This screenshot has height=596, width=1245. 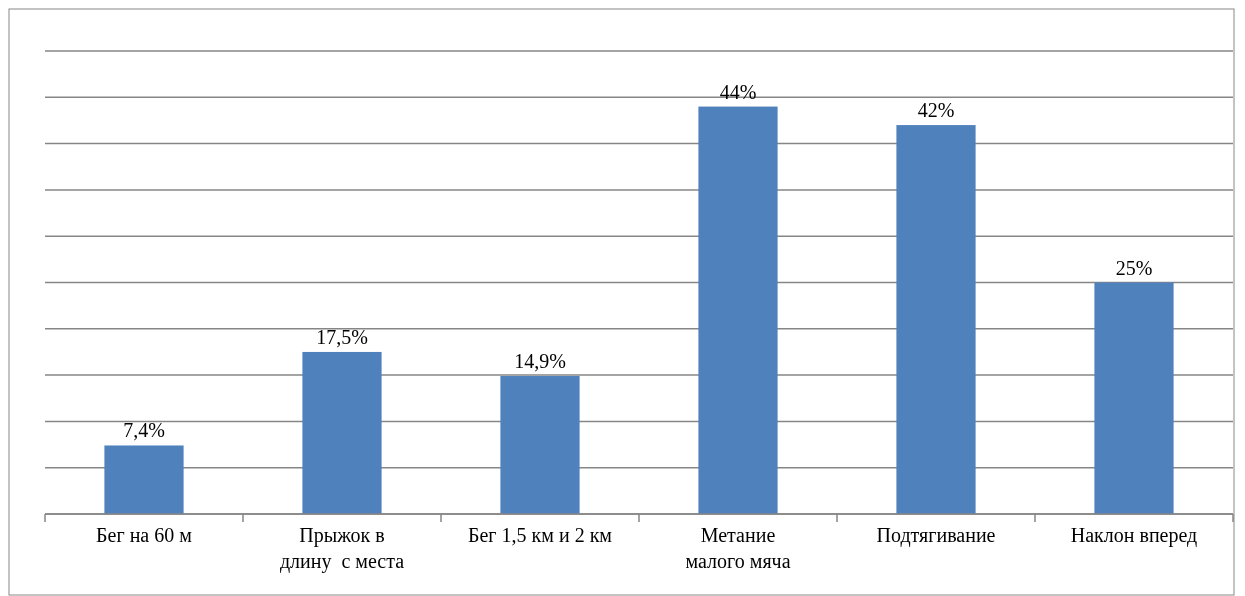 I want to click on x-tick-label: Подтягивание, so click(x=936, y=535).